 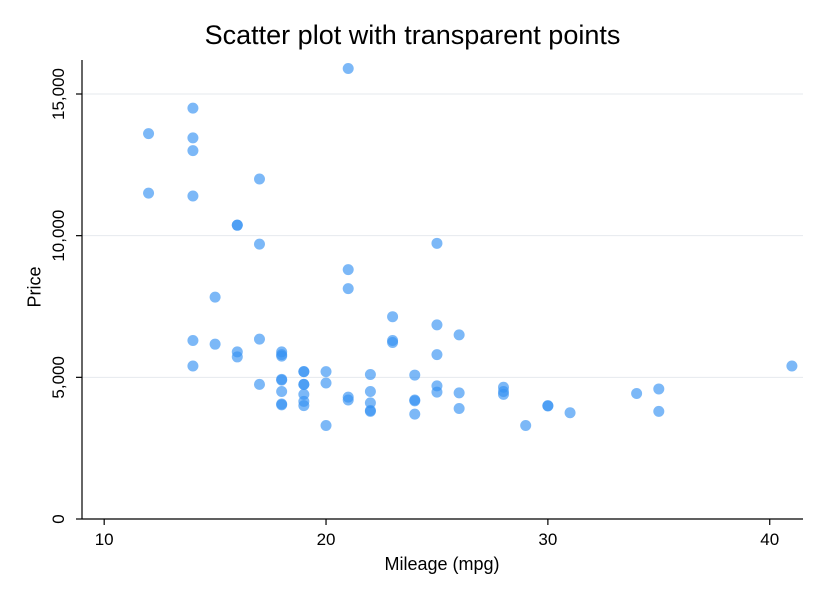 I want to click on x-tick-label: 20, so click(x=326, y=539).